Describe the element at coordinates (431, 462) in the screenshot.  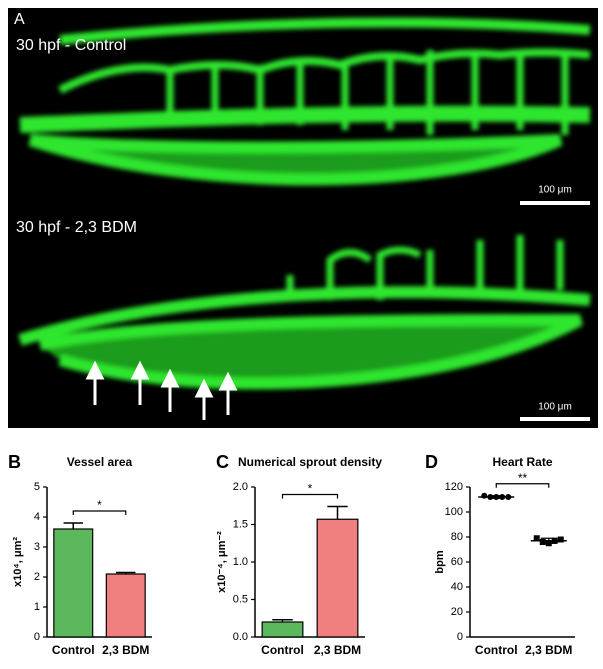
I see `panel-label: D` at that location.